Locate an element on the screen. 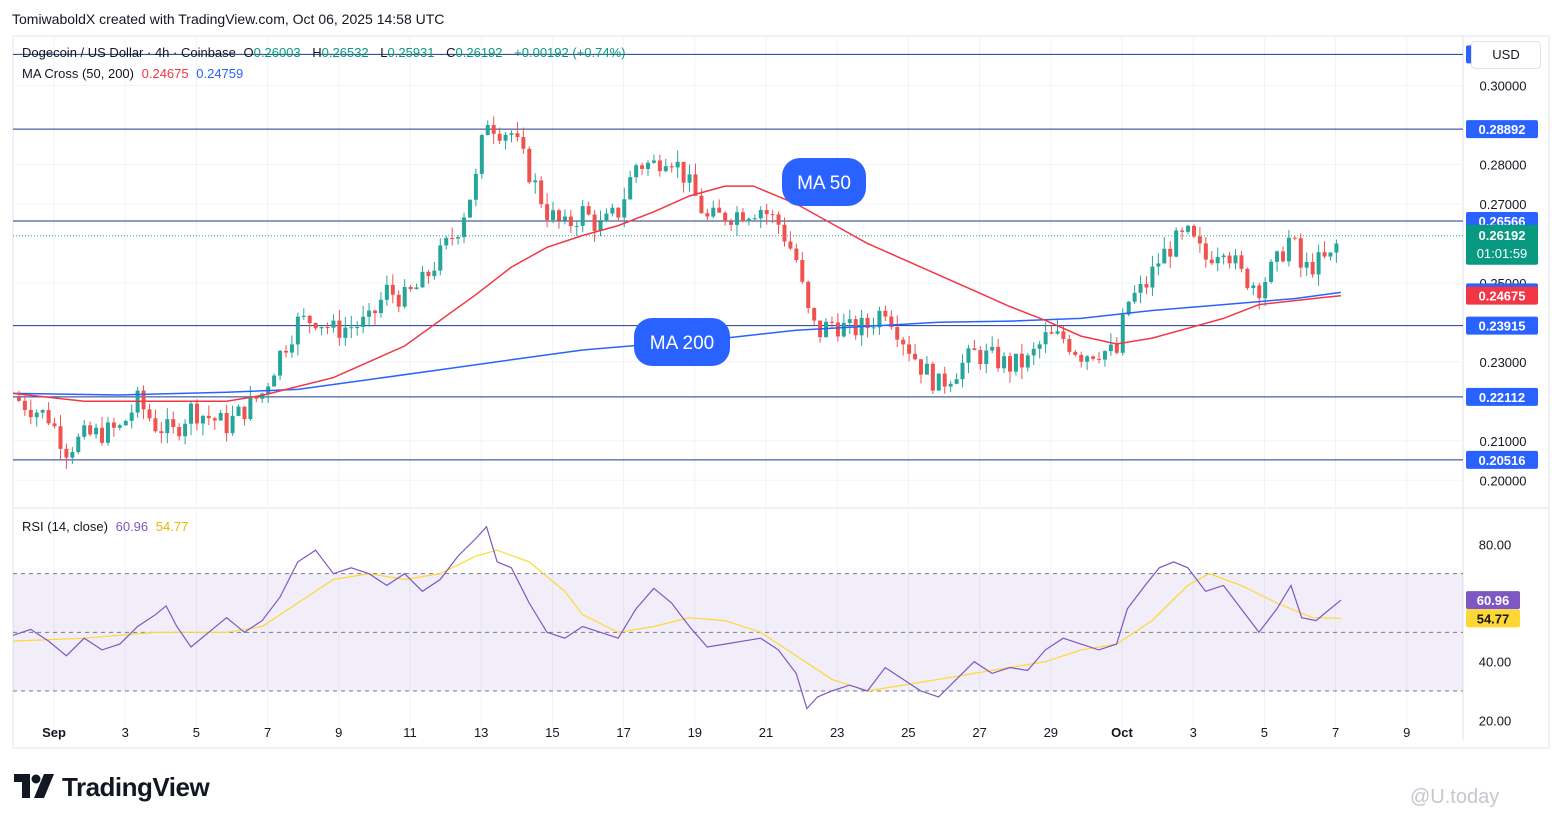 This screenshot has height=824, width=1561. low-label: L is located at coordinates (384, 52).